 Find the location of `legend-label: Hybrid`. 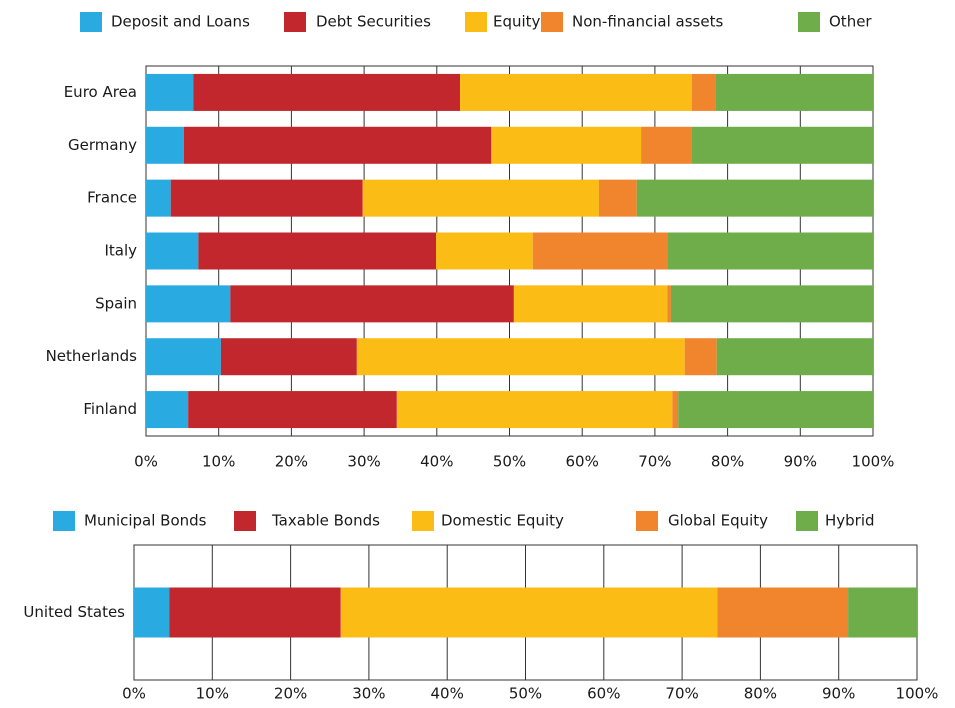

legend-label: Hybrid is located at coordinates (850, 521).